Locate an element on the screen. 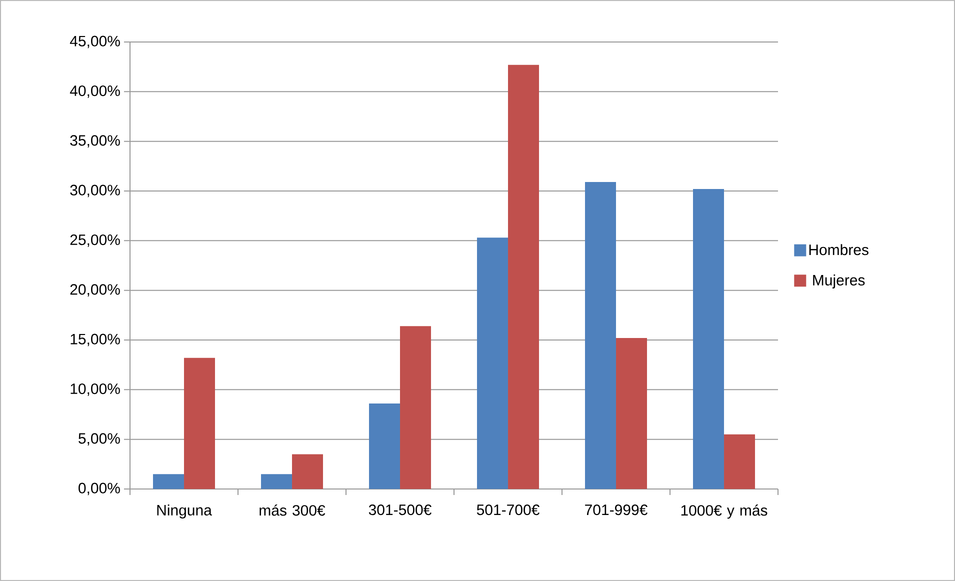 This screenshot has height=581, width=955. y-tick-label: 10,00% is located at coordinates (95, 389).